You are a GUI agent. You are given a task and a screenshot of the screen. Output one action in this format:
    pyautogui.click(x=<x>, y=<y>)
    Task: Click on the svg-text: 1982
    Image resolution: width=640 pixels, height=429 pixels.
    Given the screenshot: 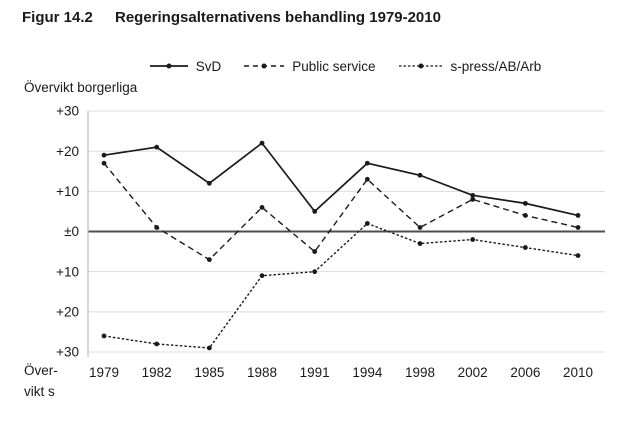 What is the action you would take?
    pyautogui.click(x=157, y=372)
    